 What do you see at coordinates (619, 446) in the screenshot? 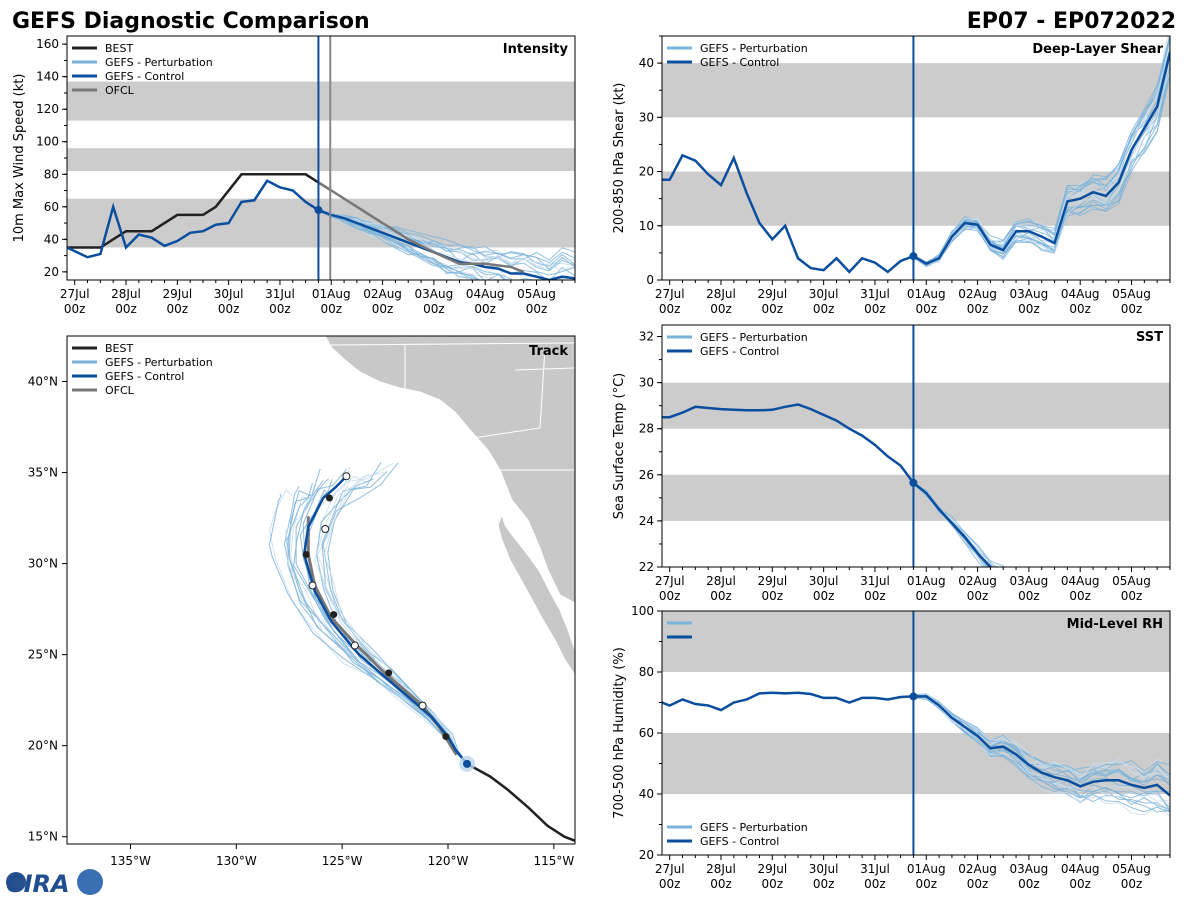
I see `sst-ylabel: Sea Surface Temp (°C)` at bounding box center [619, 446].